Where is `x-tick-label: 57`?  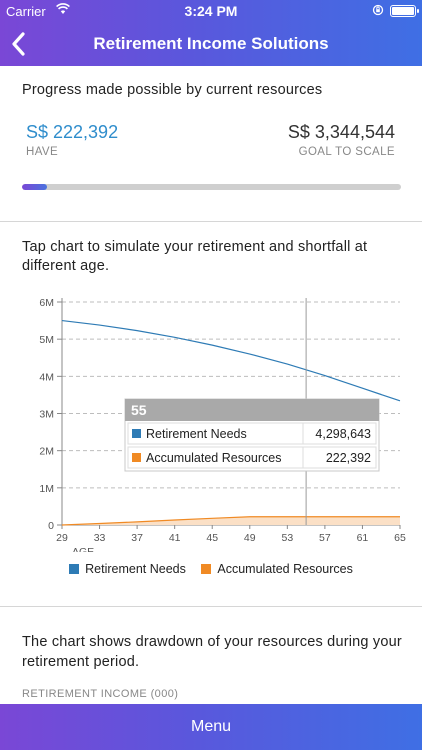 x-tick-label: 57 is located at coordinates (325, 538).